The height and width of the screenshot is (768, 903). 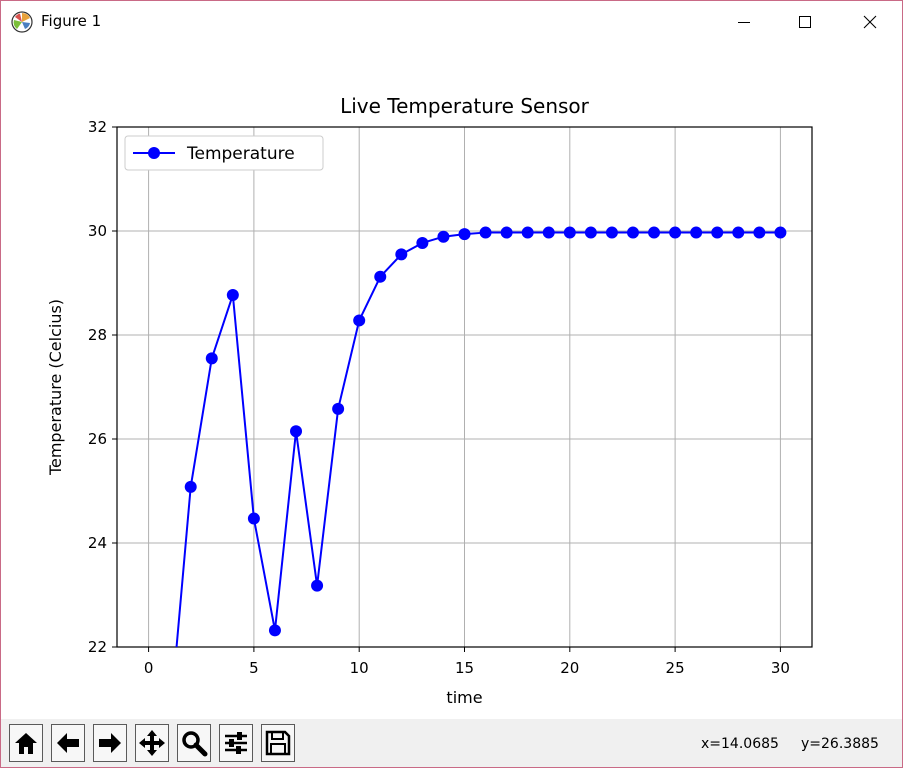 I want to click on y-axis-label: Temperature (Celcius), so click(x=55, y=387).